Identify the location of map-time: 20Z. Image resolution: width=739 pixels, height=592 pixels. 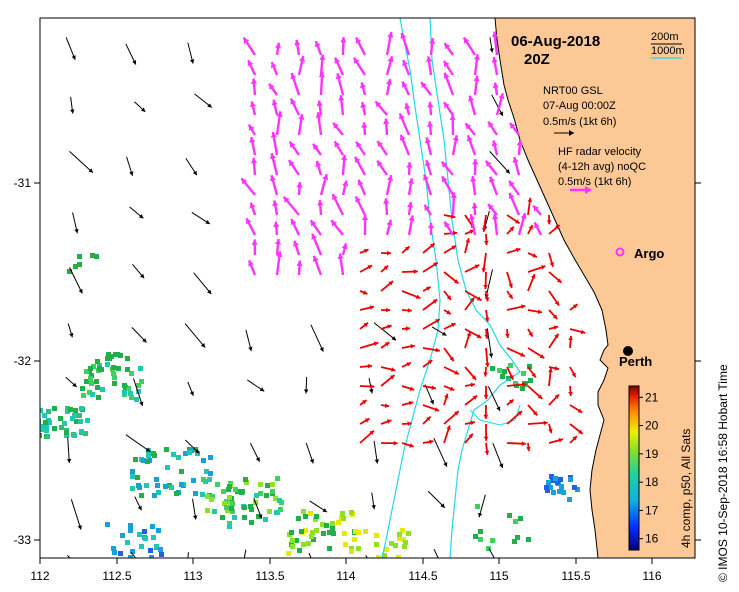
(537, 59).